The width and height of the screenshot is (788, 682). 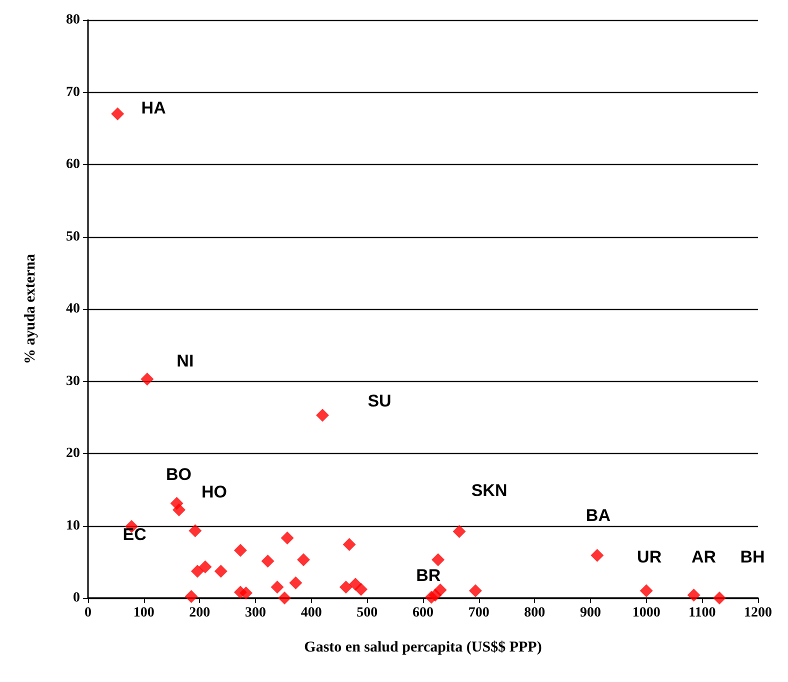 What do you see at coordinates (590, 613) in the screenshot?
I see `x-tick-label: 900` at bounding box center [590, 613].